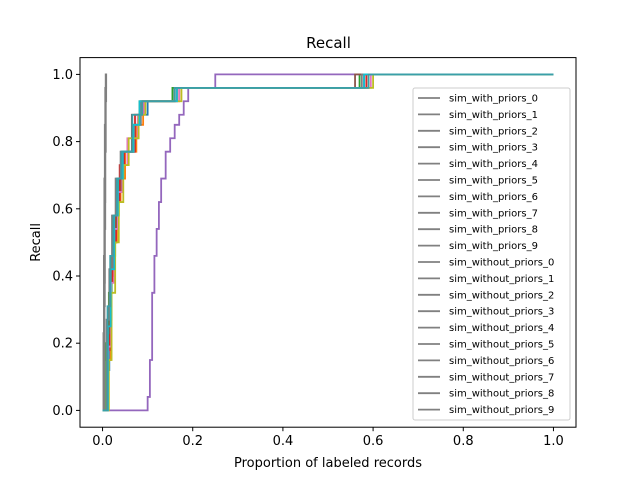  Describe the element at coordinates (102, 441) in the screenshot. I see `x-tick-label: 0.0` at that location.